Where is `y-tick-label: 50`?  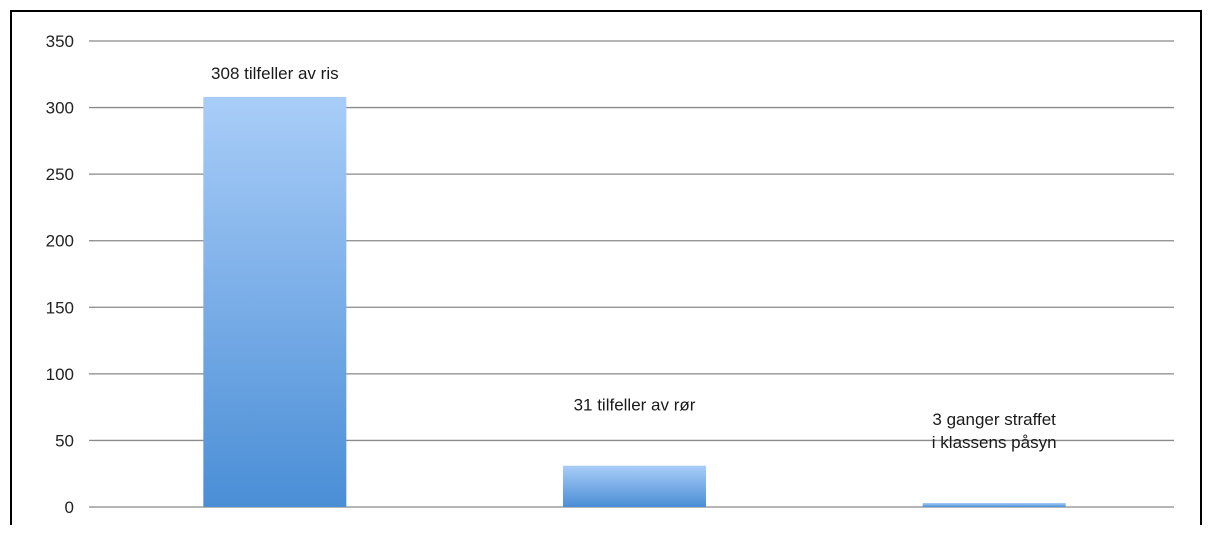
y-tick-label: 50 is located at coordinates (64, 440).